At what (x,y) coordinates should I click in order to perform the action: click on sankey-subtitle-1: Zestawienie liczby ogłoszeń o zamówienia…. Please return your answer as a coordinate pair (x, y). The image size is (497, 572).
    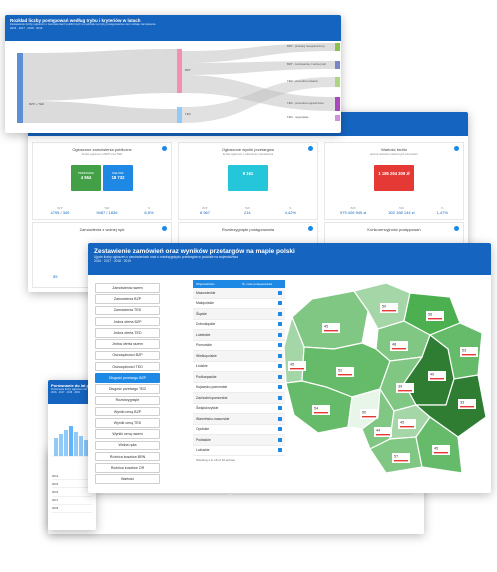
    Looking at the image, I should click on (83, 24).